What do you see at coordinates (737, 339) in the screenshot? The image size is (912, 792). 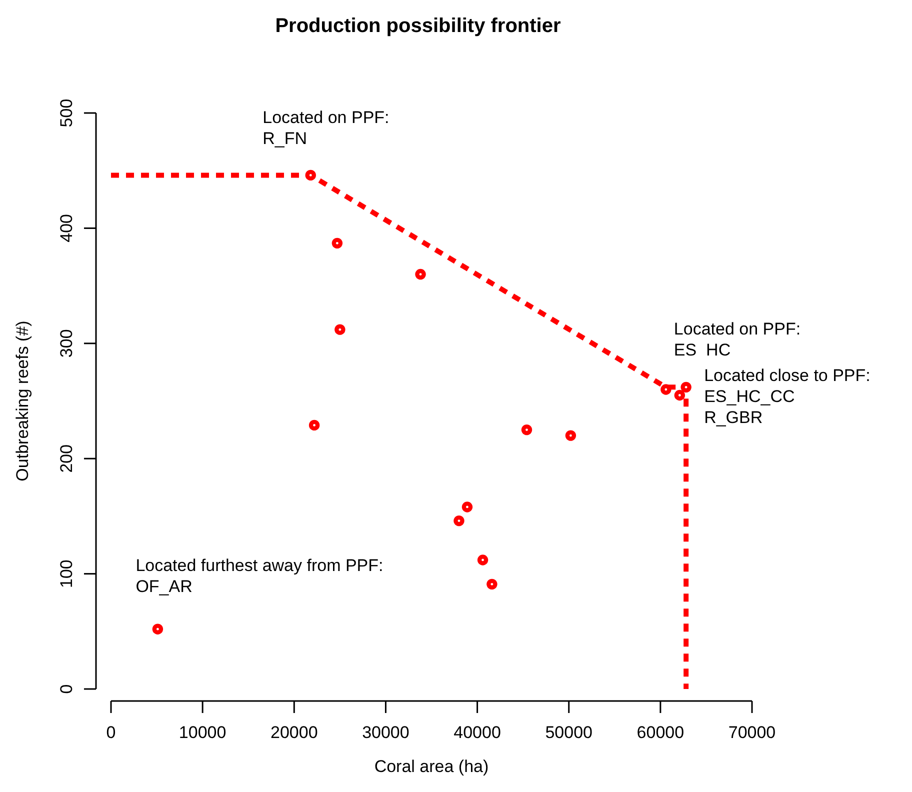 I see `annotation: Located on PPF: ES HC` at bounding box center [737, 339].